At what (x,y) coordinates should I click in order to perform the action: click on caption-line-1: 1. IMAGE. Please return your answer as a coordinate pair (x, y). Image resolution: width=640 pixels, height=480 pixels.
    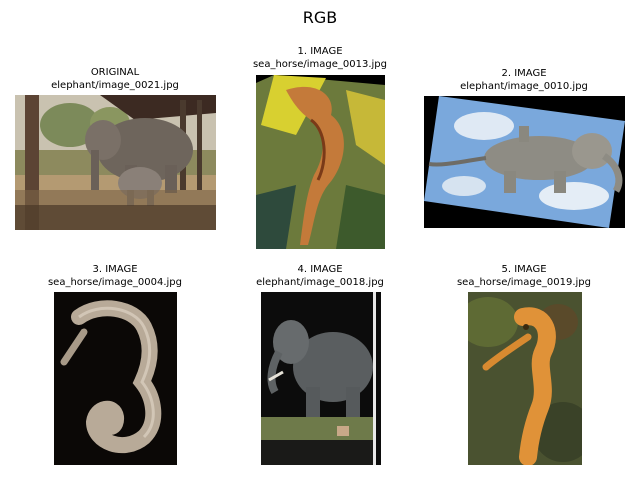
    Looking at the image, I should click on (320, 51).